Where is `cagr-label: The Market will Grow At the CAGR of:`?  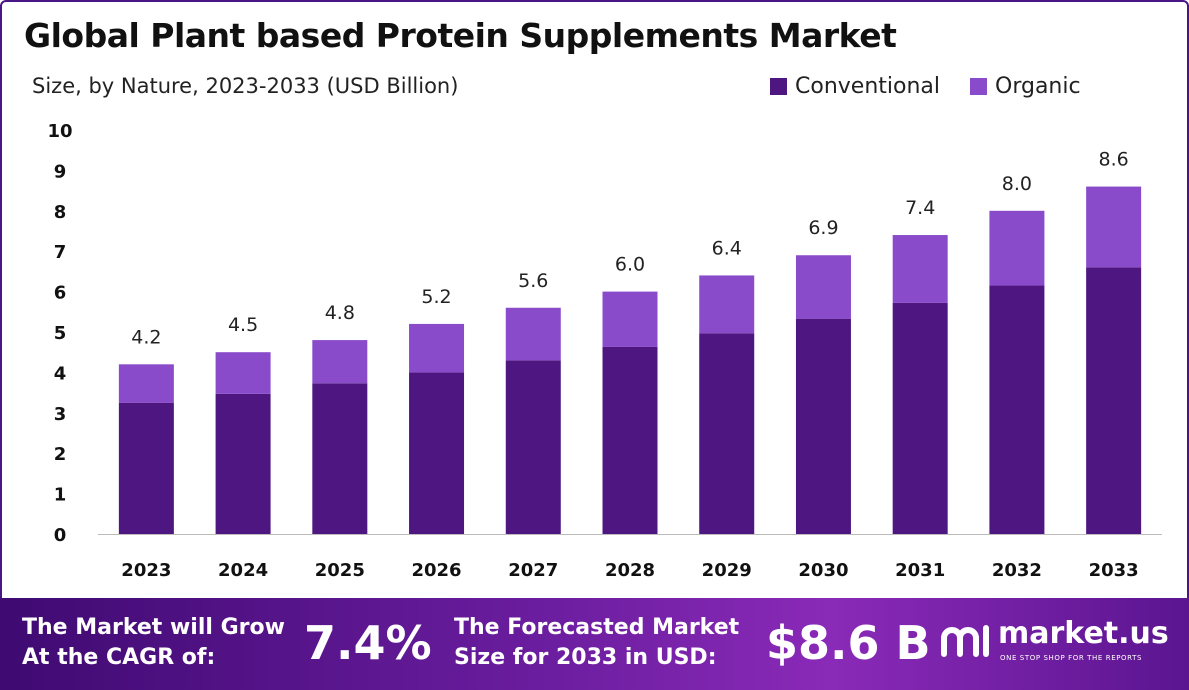 cagr-label: The Market will Grow At the CAGR of: is located at coordinates (153, 643).